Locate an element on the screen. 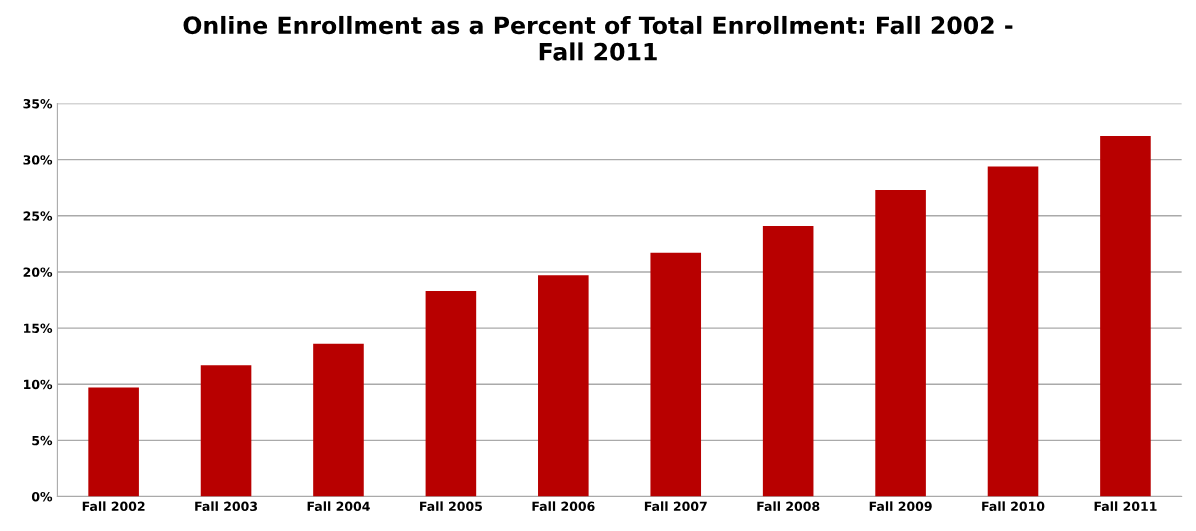 The width and height of the screenshot is (1196, 531). x-tick-label: Fall 2006 is located at coordinates (563, 506).